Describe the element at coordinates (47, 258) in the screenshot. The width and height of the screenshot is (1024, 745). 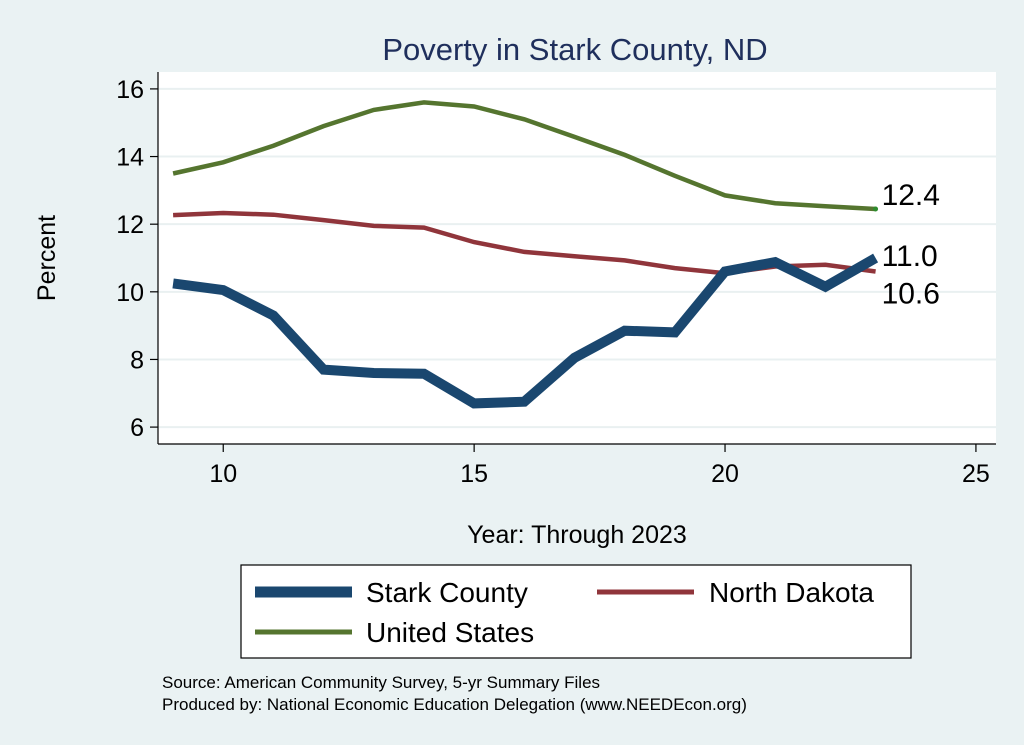
I see `y-axis-title: Percent` at that location.